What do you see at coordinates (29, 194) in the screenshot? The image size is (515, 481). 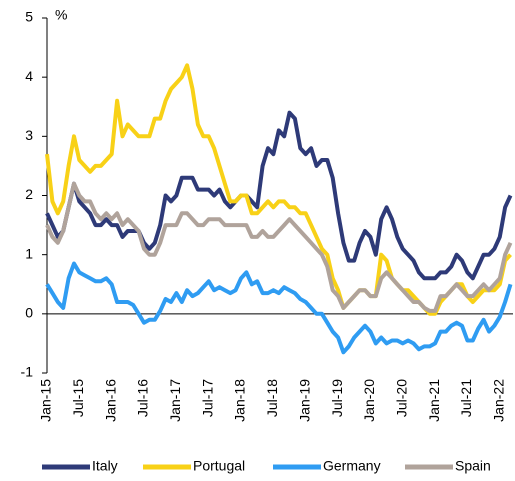 I see `y-tick-label: 2` at bounding box center [29, 194].